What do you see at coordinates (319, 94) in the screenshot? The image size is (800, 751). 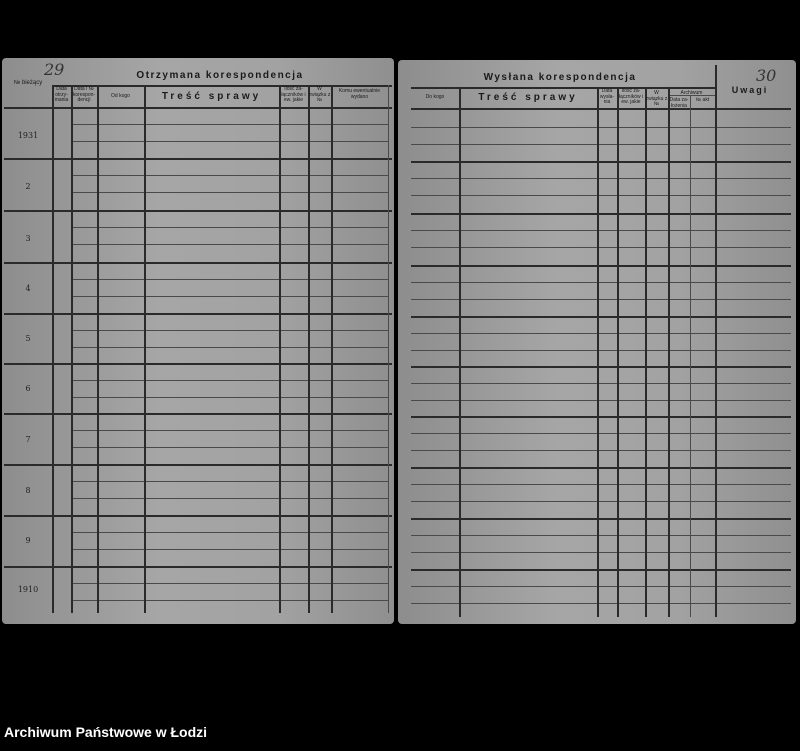 I see `col-related-to: W związku z №` at bounding box center [319, 94].